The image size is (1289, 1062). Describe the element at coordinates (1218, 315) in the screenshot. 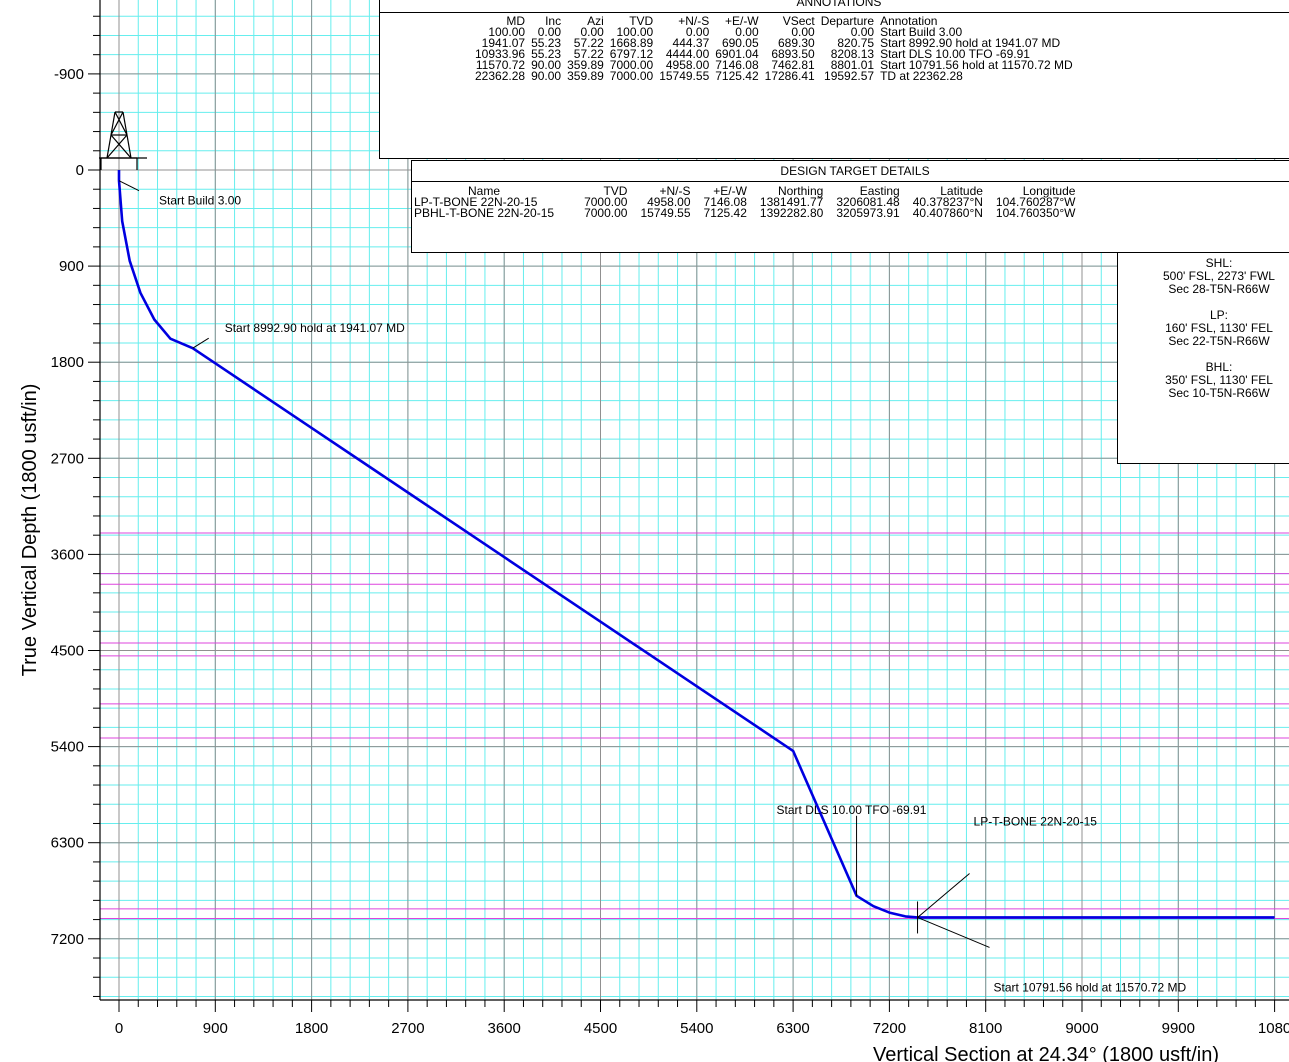

I see `location-label: LP:` at that location.